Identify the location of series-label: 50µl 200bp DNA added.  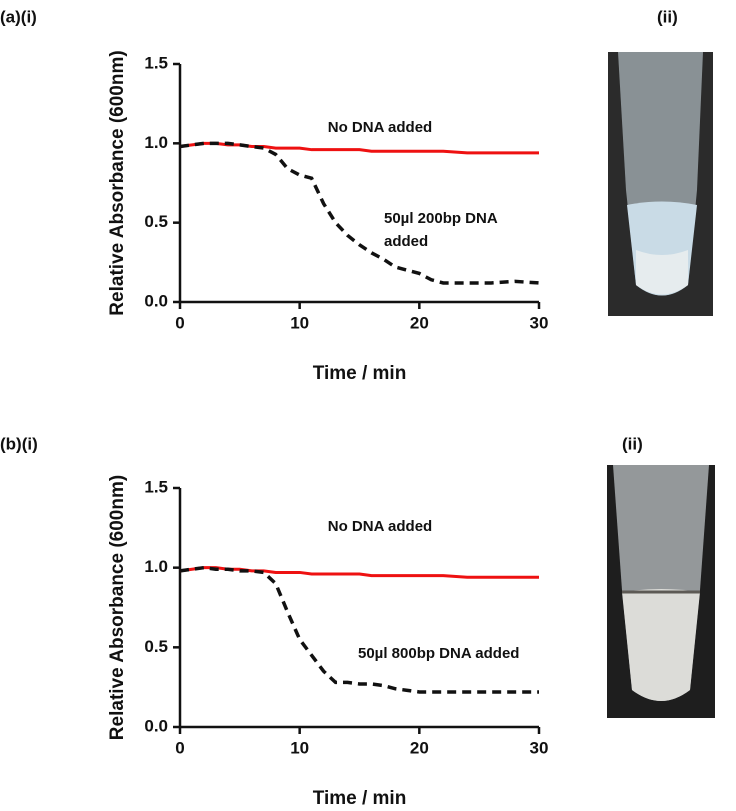
(441, 230).